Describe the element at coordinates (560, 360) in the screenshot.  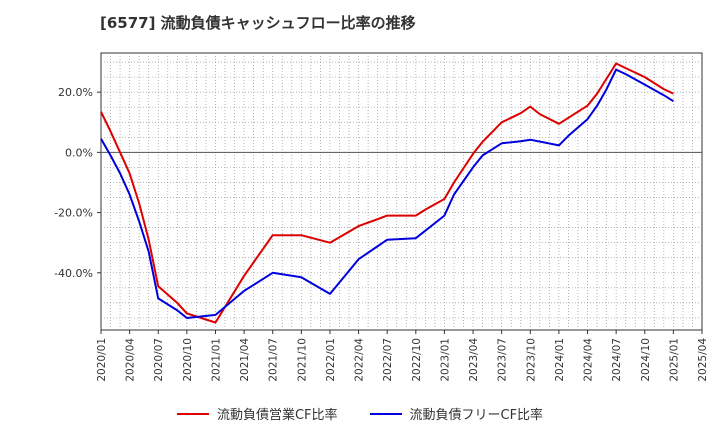
I see `x-tick-label: 2024/01` at that location.